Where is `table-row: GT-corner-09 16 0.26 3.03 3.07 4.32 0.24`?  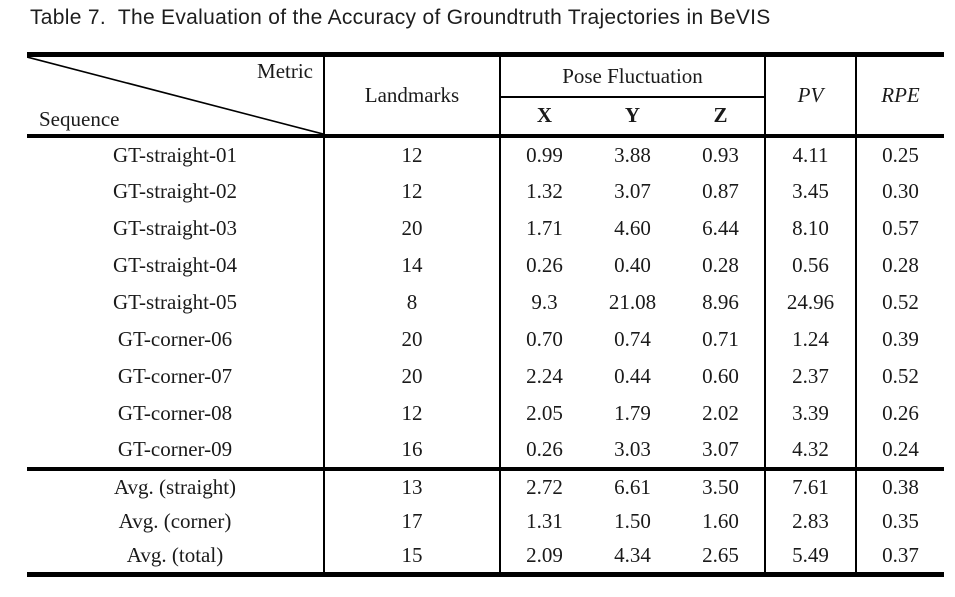
table-row: GT-corner-09 16 0.26 3.03 3.07 4.32 0.24 is located at coordinates (485, 450).